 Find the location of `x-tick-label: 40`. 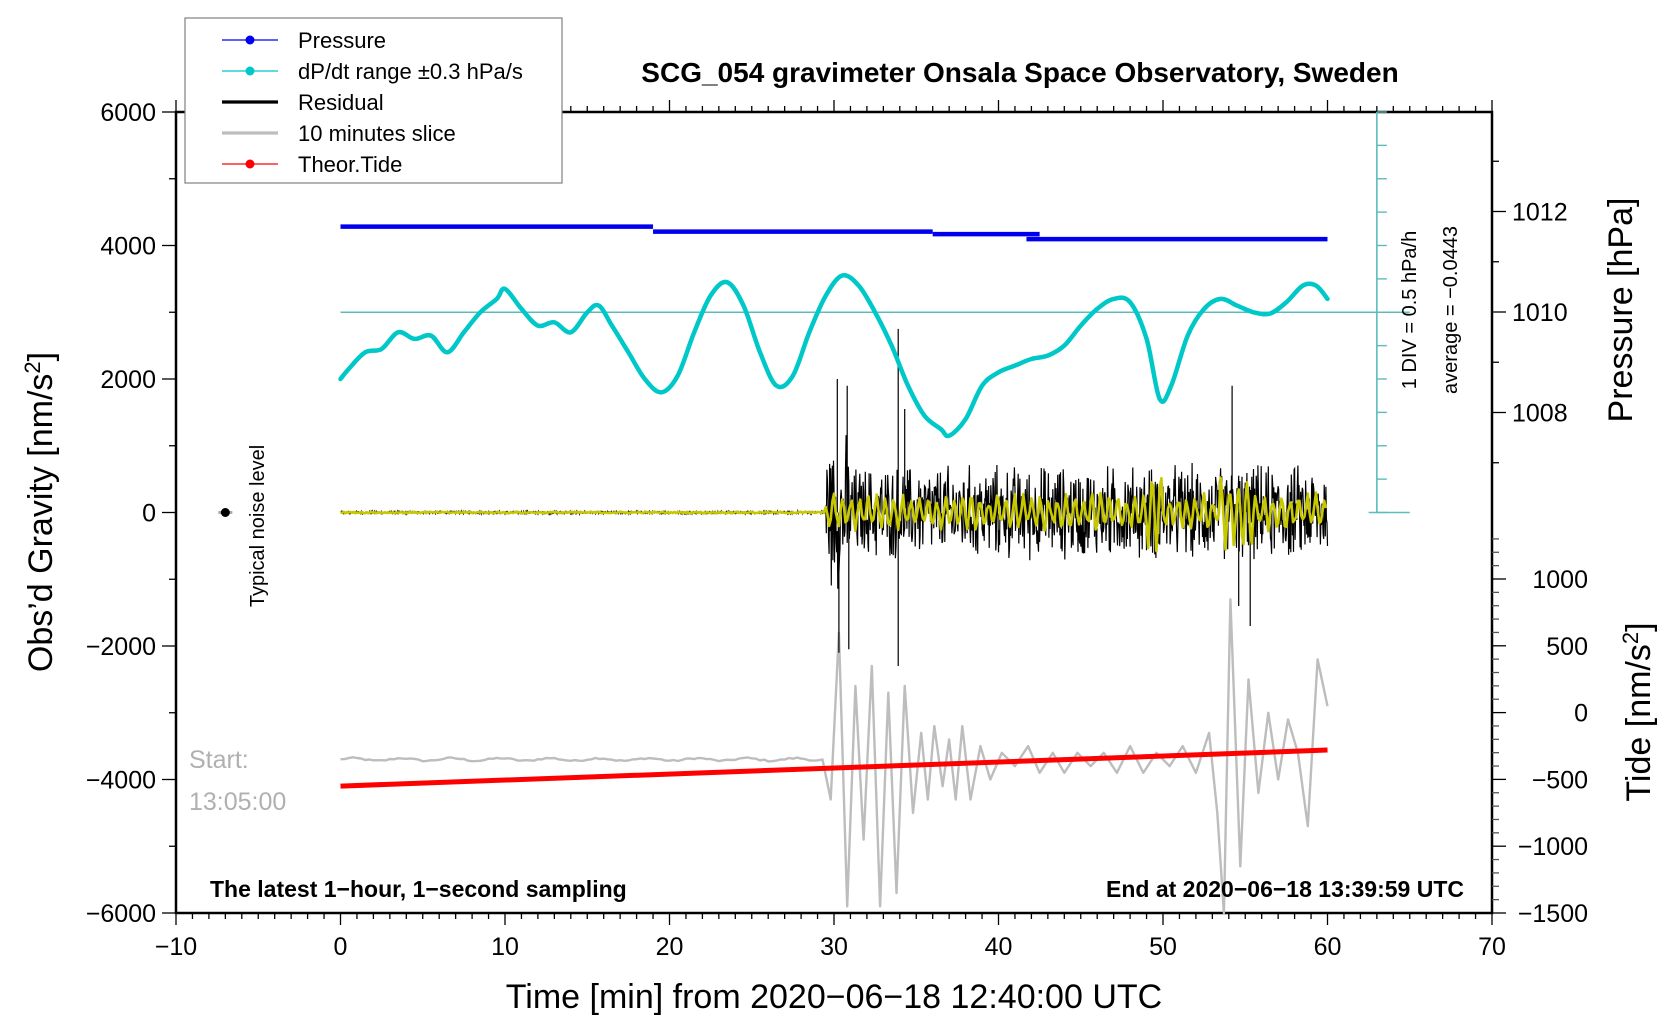

x-tick-label: 40 is located at coordinates (999, 947).